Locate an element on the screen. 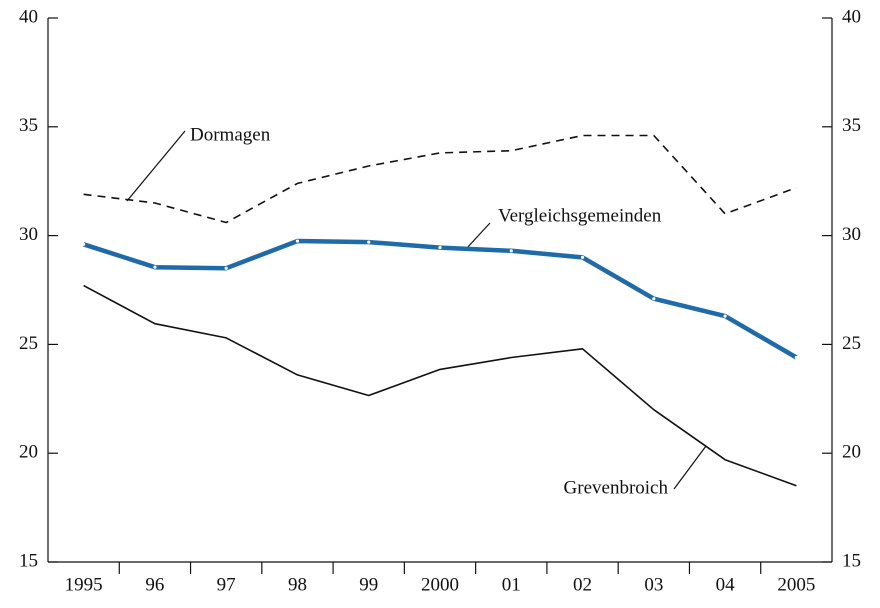 Image resolution: width=880 pixels, height=608 pixels. x-tick-label: 02 is located at coordinates (582, 584).